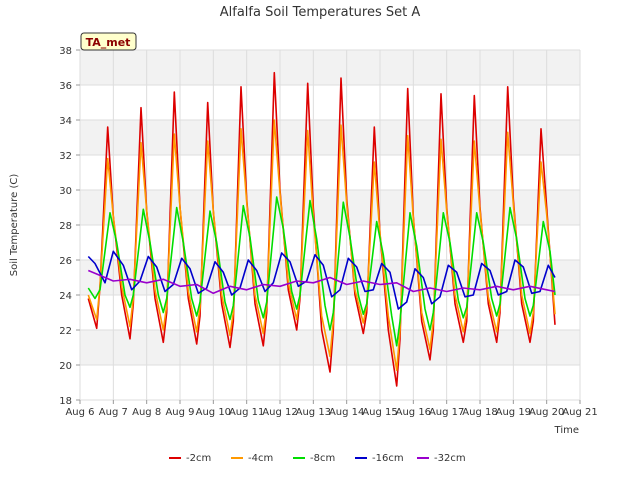  What do you see at coordinates (65, 86) in the screenshot?
I see `y-tick-label: 36` at bounding box center [65, 86].